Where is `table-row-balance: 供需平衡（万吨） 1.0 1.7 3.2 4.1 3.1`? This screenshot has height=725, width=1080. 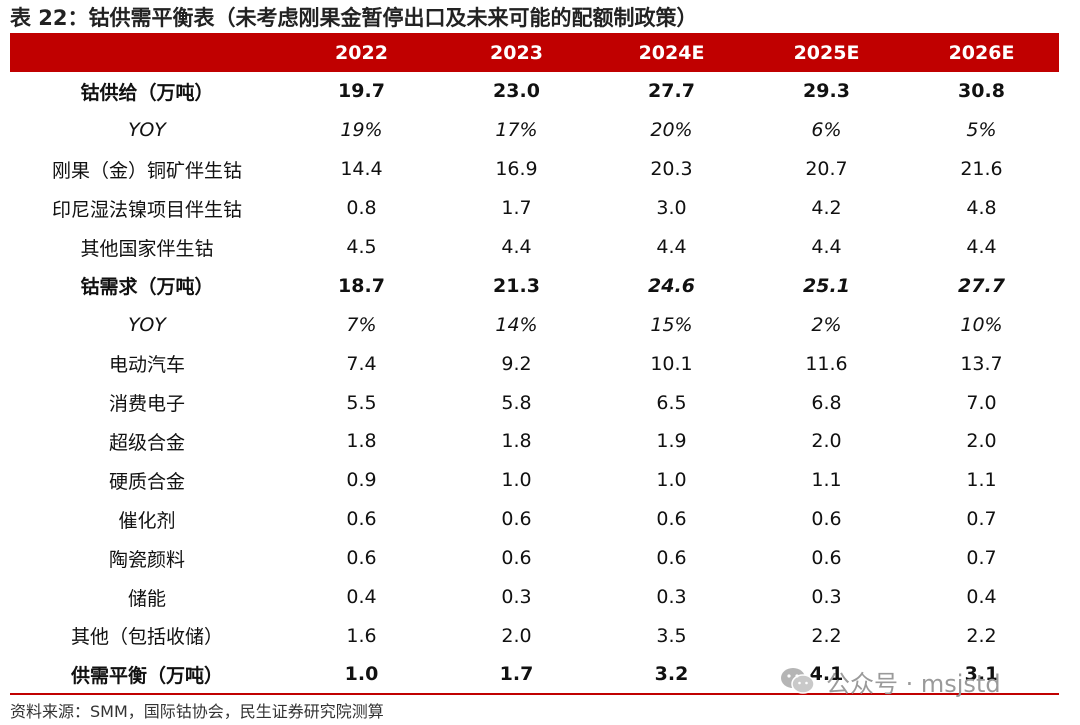 table-row-balance: 供需平衡（万吨） 1.0 1.7 3.2 4.1 3.1 is located at coordinates (534, 675).